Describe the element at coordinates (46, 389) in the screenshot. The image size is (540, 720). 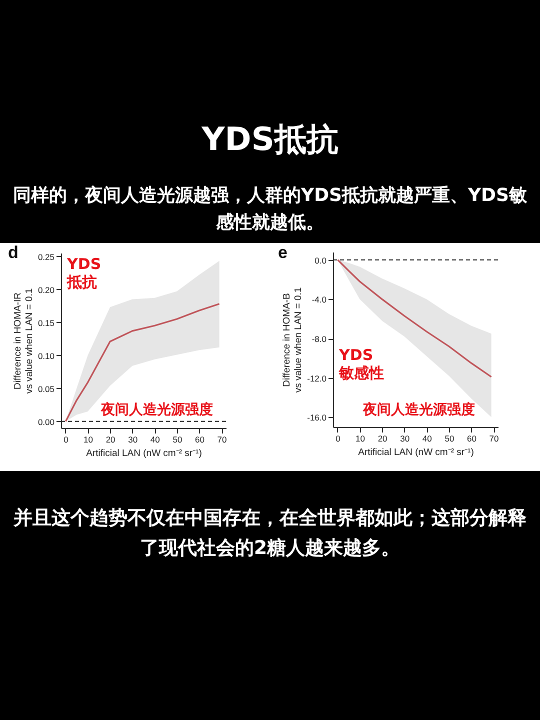
I see `y-tick-label: 0.05` at that location.